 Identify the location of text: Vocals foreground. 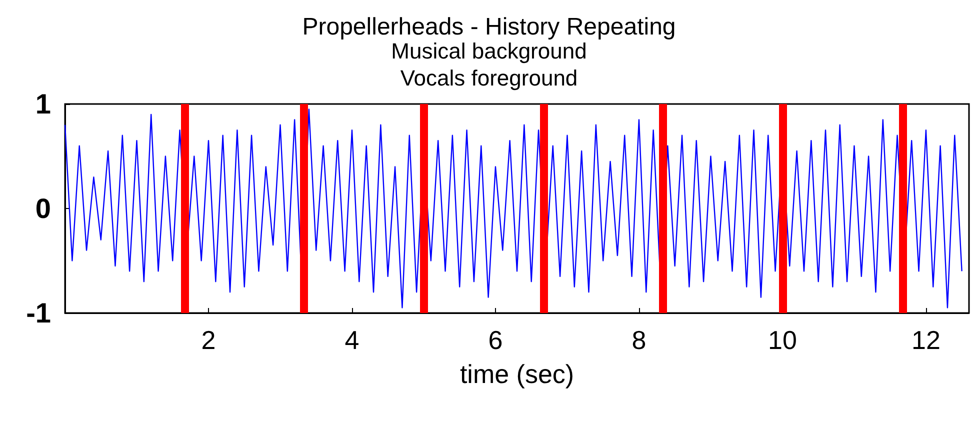
(489, 78).